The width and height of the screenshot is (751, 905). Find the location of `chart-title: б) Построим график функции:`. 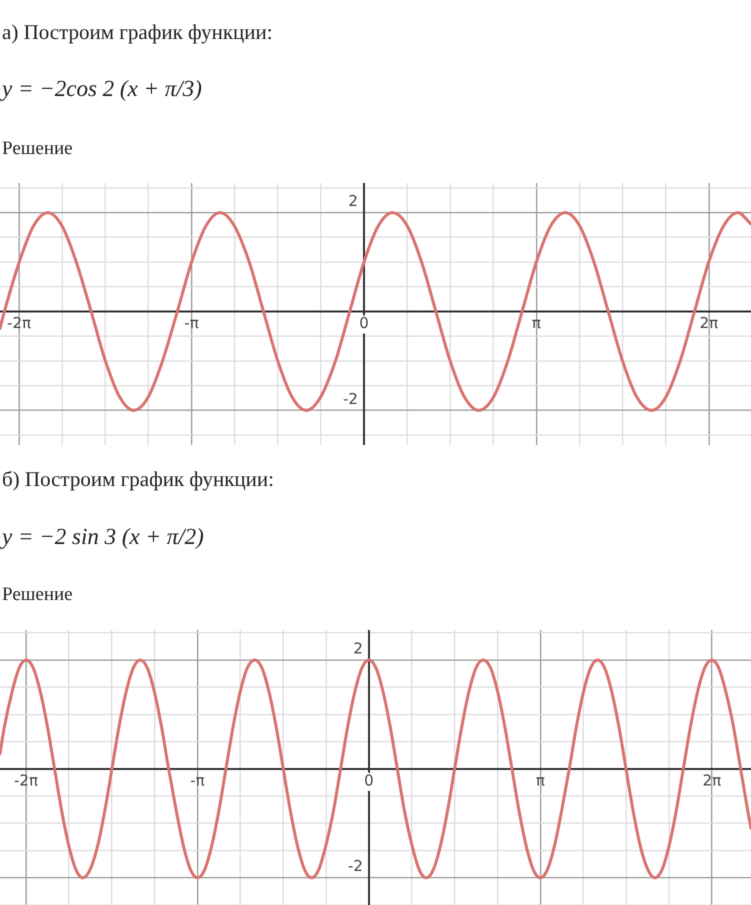

chart-title: б) Построим график функции: is located at coordinates (138, 479).